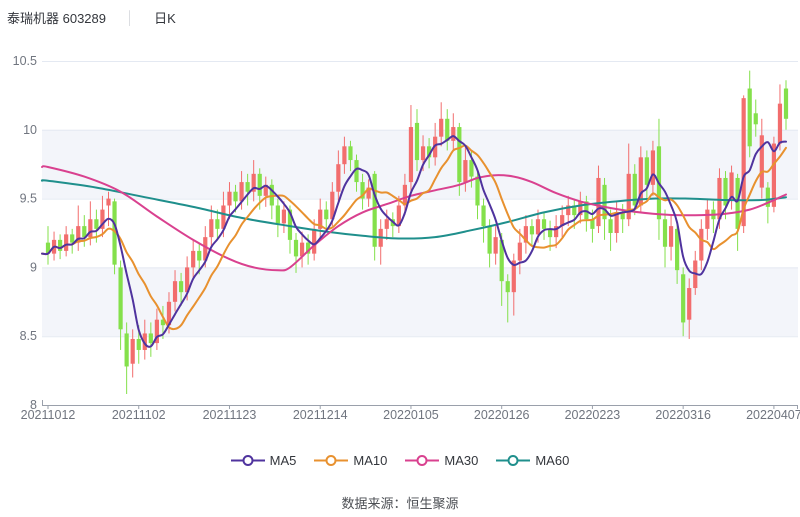  I want to click on legend-item-ma5: MA5, so click(263, 460).